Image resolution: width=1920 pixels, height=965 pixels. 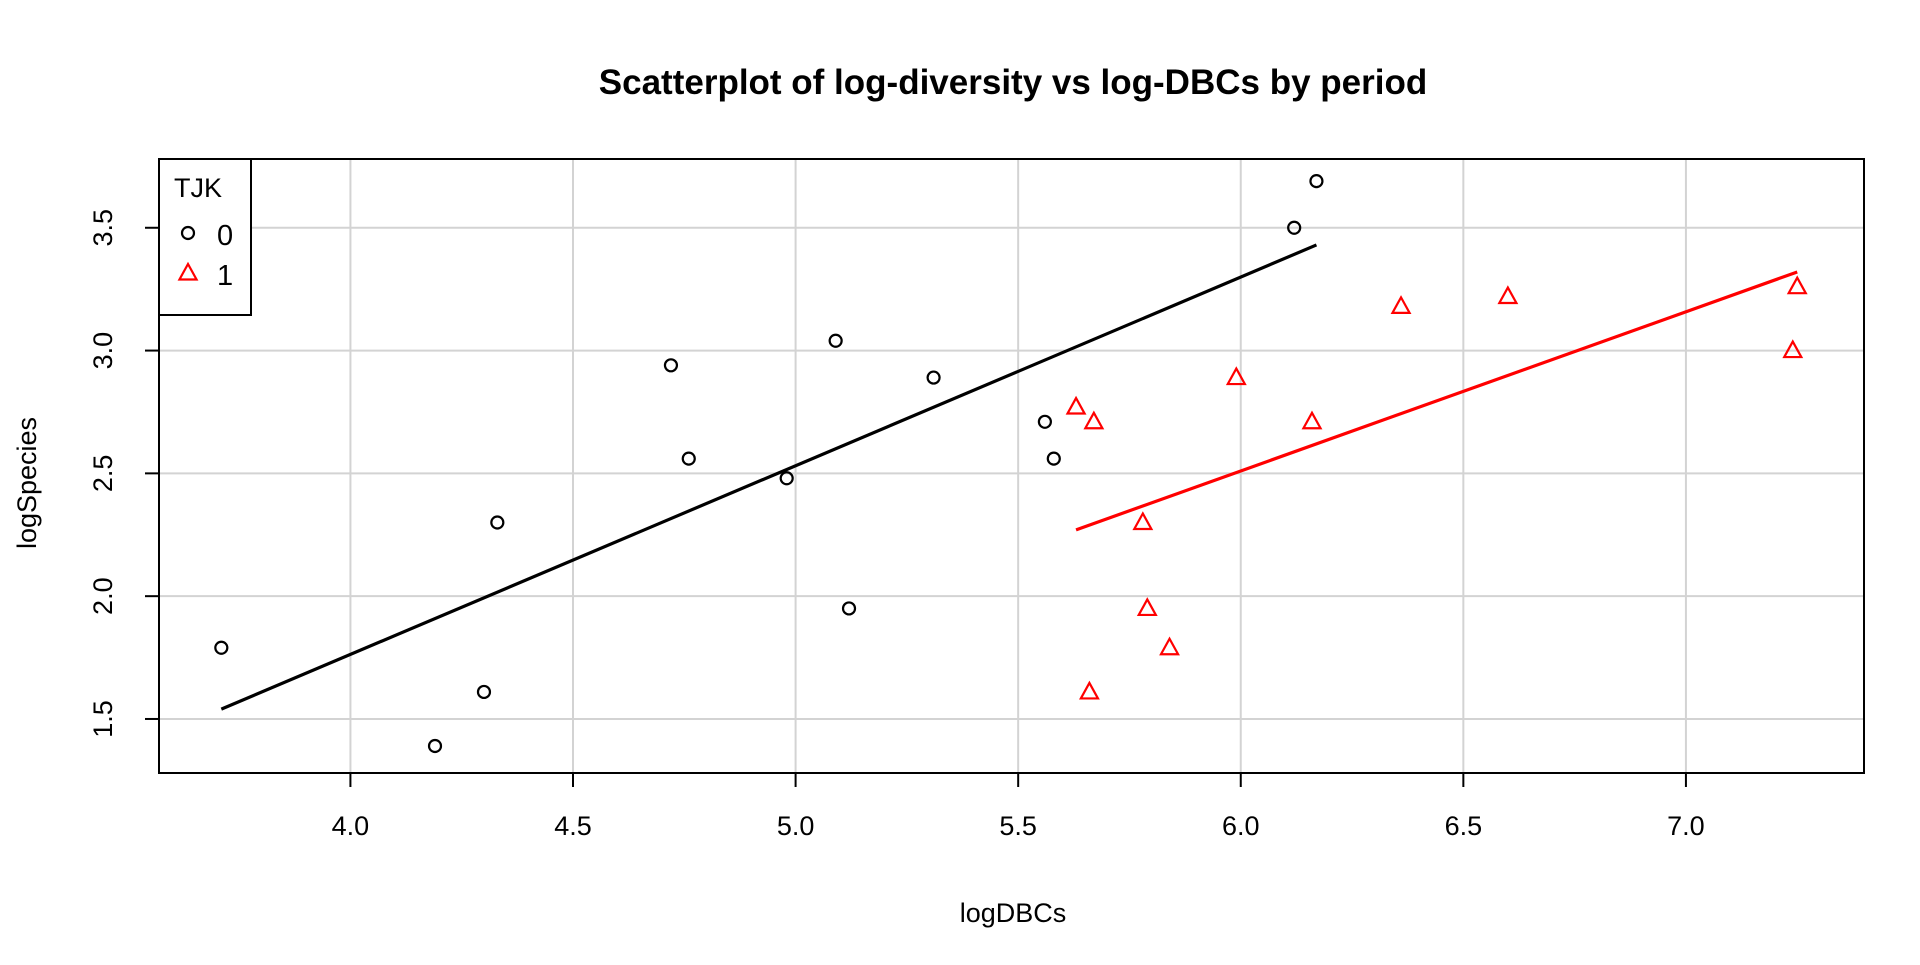 I want to click on x-tick-label: 6.5, so click(x=1464, y=826).